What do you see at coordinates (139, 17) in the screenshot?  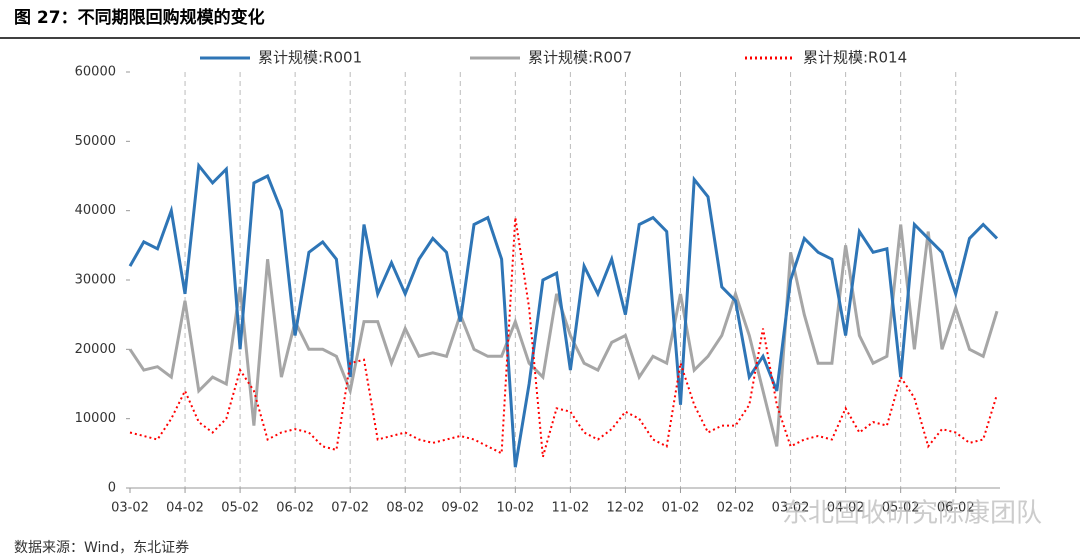 I see `chart-title: 图 27：不同期限回购规模的变化` at bounding box center [139, 17].